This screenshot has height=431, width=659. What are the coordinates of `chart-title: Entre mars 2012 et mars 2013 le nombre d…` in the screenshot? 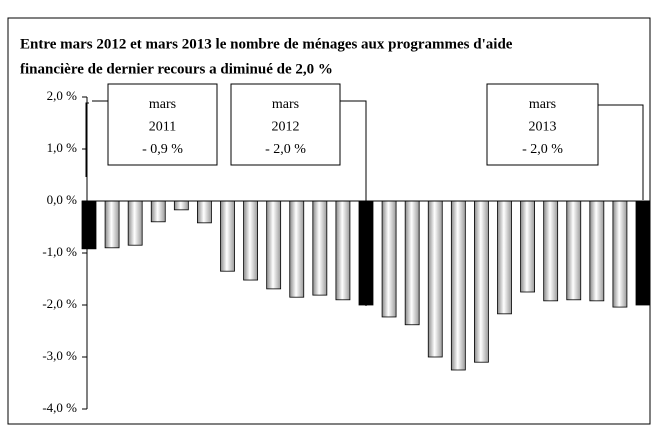 It's located at (266, 44).